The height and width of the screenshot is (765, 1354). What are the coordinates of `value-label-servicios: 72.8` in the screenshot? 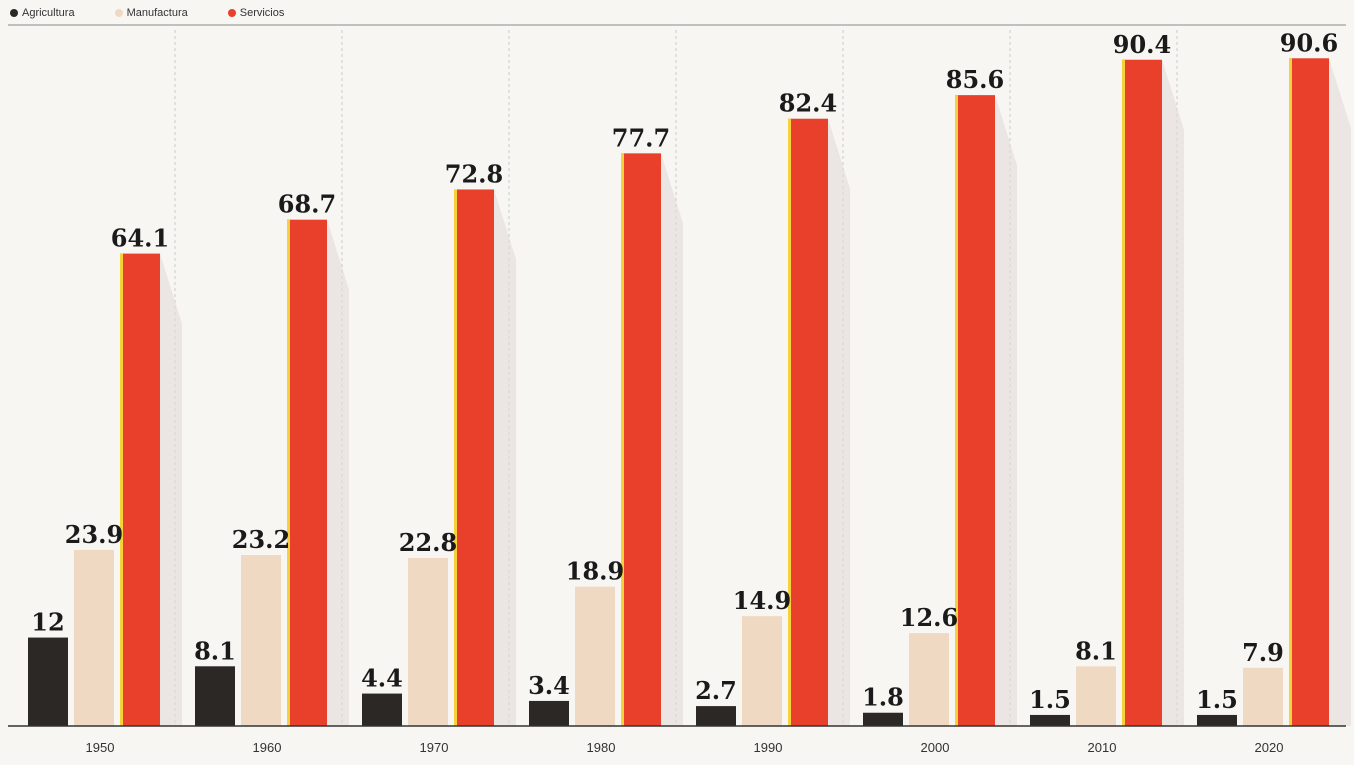 It's located at (474, 173).